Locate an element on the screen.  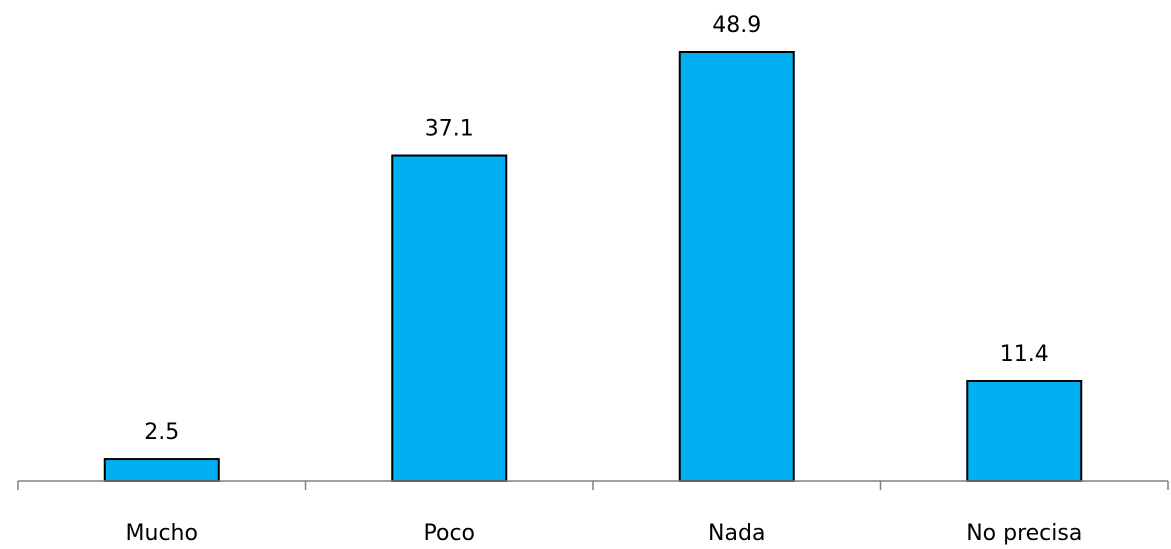
bar-no-precisa is located at coordinates (1024, 430).